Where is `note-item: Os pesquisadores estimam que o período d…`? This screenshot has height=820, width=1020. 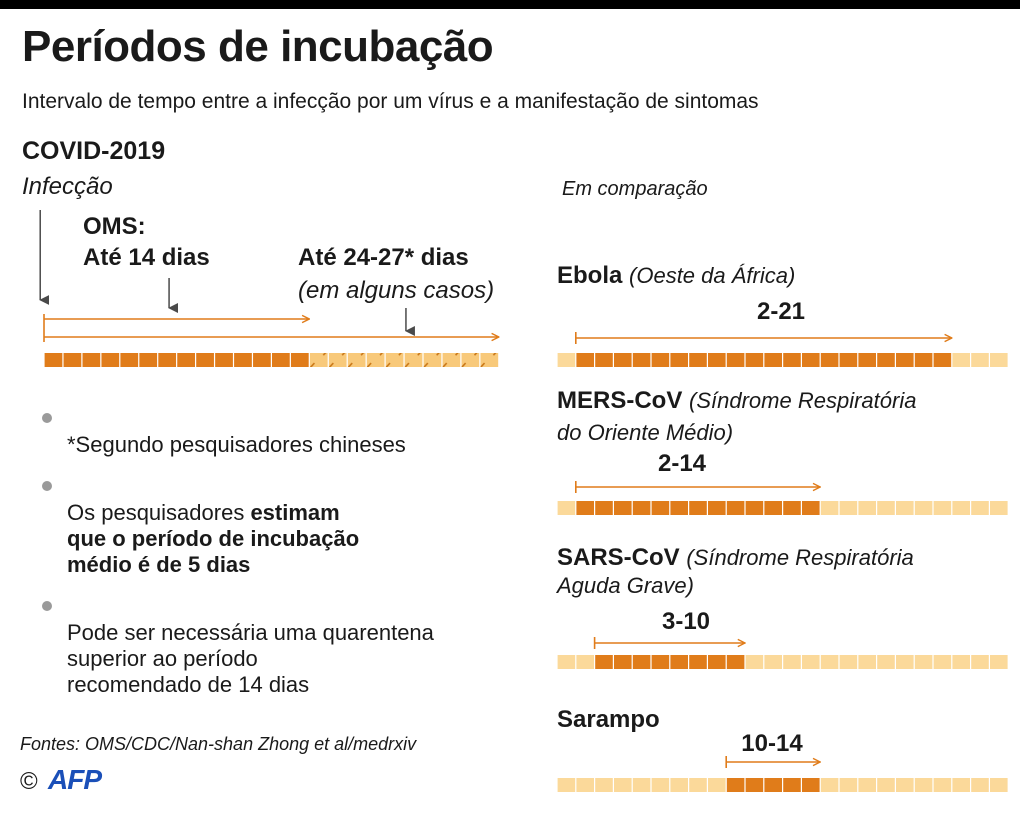
note-item: Os pesquisadores estimam que o período d… is located at coordinates (290, 526).